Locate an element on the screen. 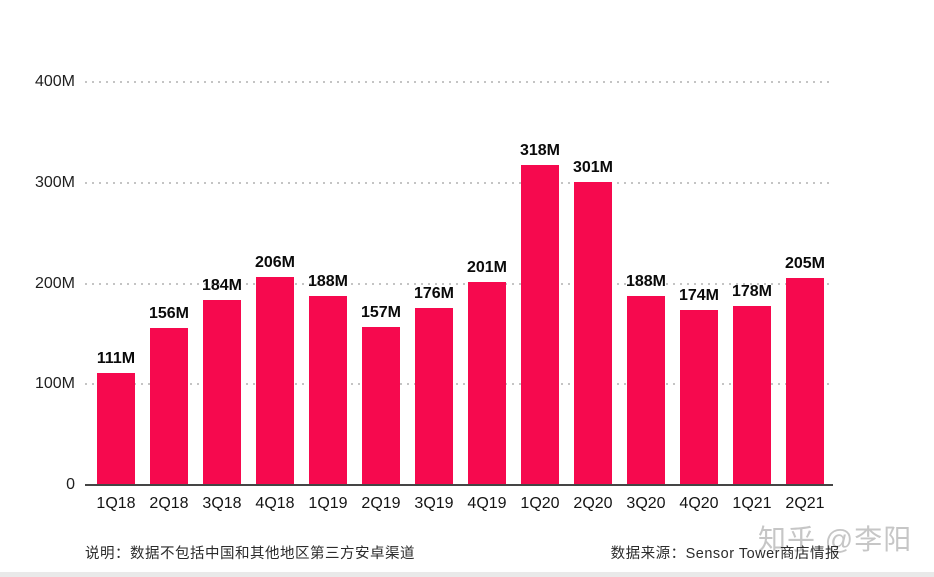  x-tick-label: 4Q20 is located at coordinates (699, 503).